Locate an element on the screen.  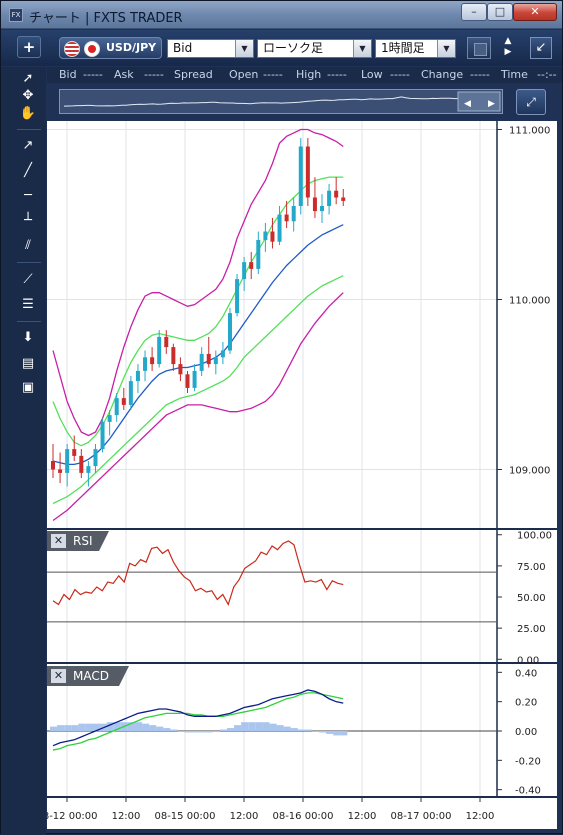
pointer-icon: ➚ is located at coordinates (28, 78).